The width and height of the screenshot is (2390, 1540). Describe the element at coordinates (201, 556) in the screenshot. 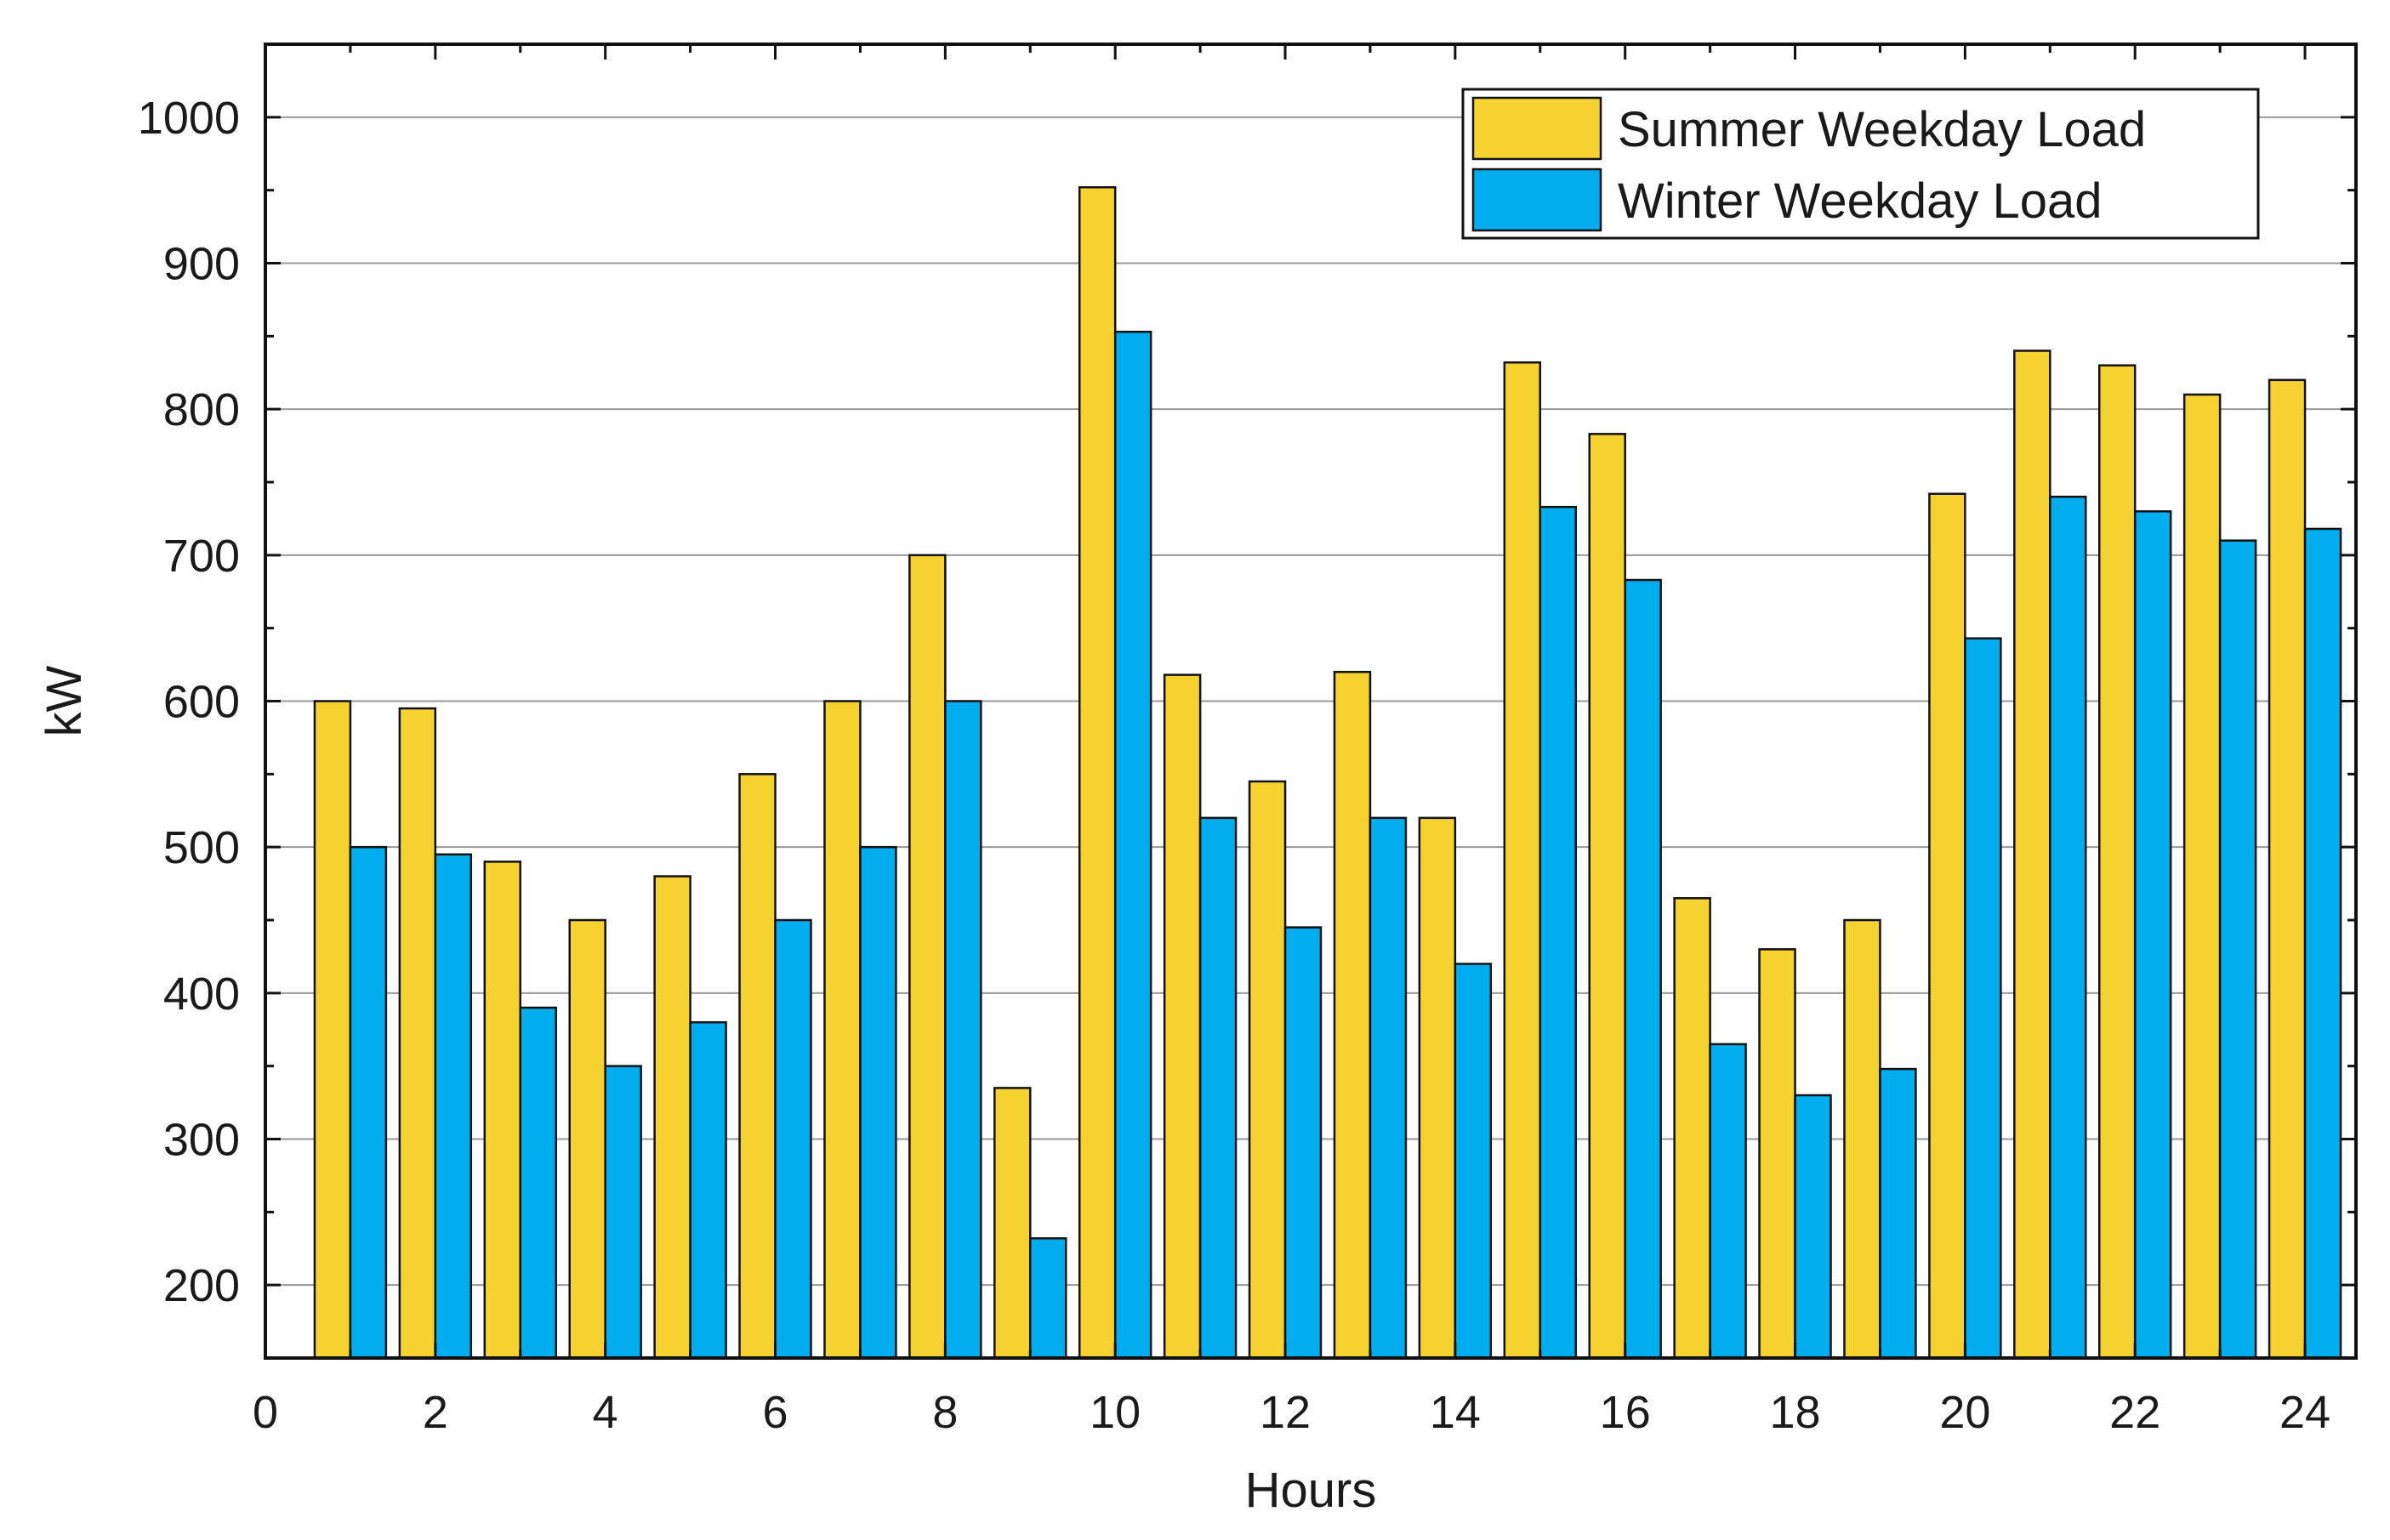

I see `y-tick-label-700: 700` at that location.